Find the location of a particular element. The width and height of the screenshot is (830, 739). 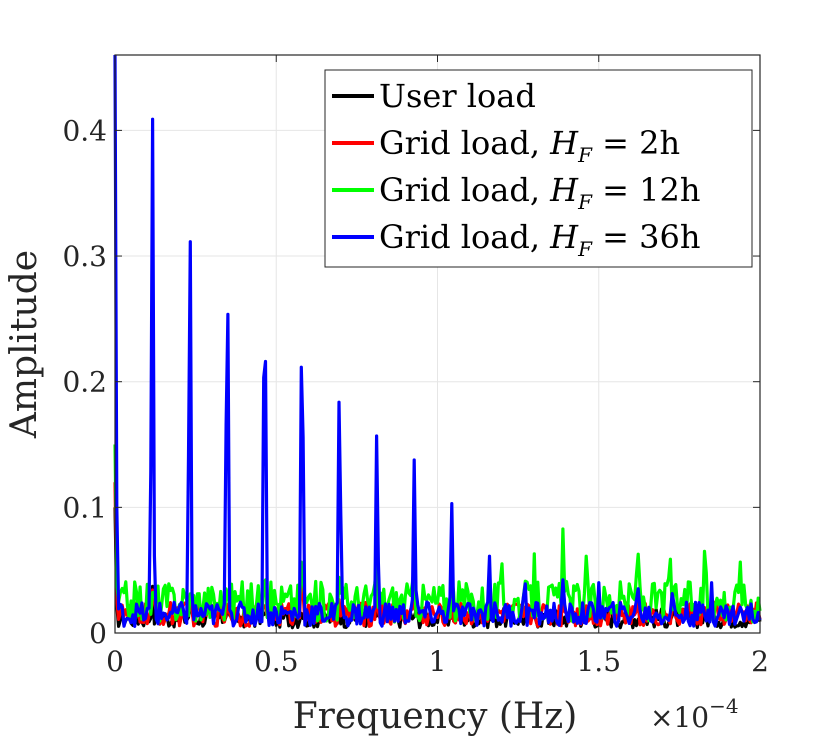

y-tick-label: 0.1 is located at coordinates (84, 507).